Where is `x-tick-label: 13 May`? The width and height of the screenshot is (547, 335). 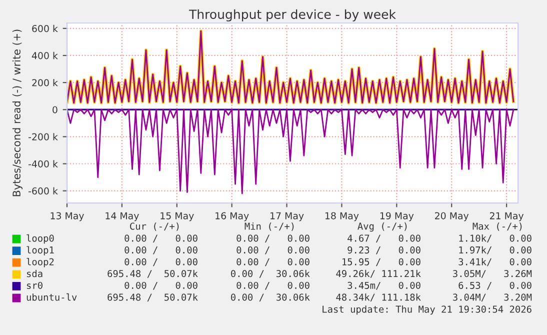
x-tick-label: 13 May is located at coordinates (67, 217).